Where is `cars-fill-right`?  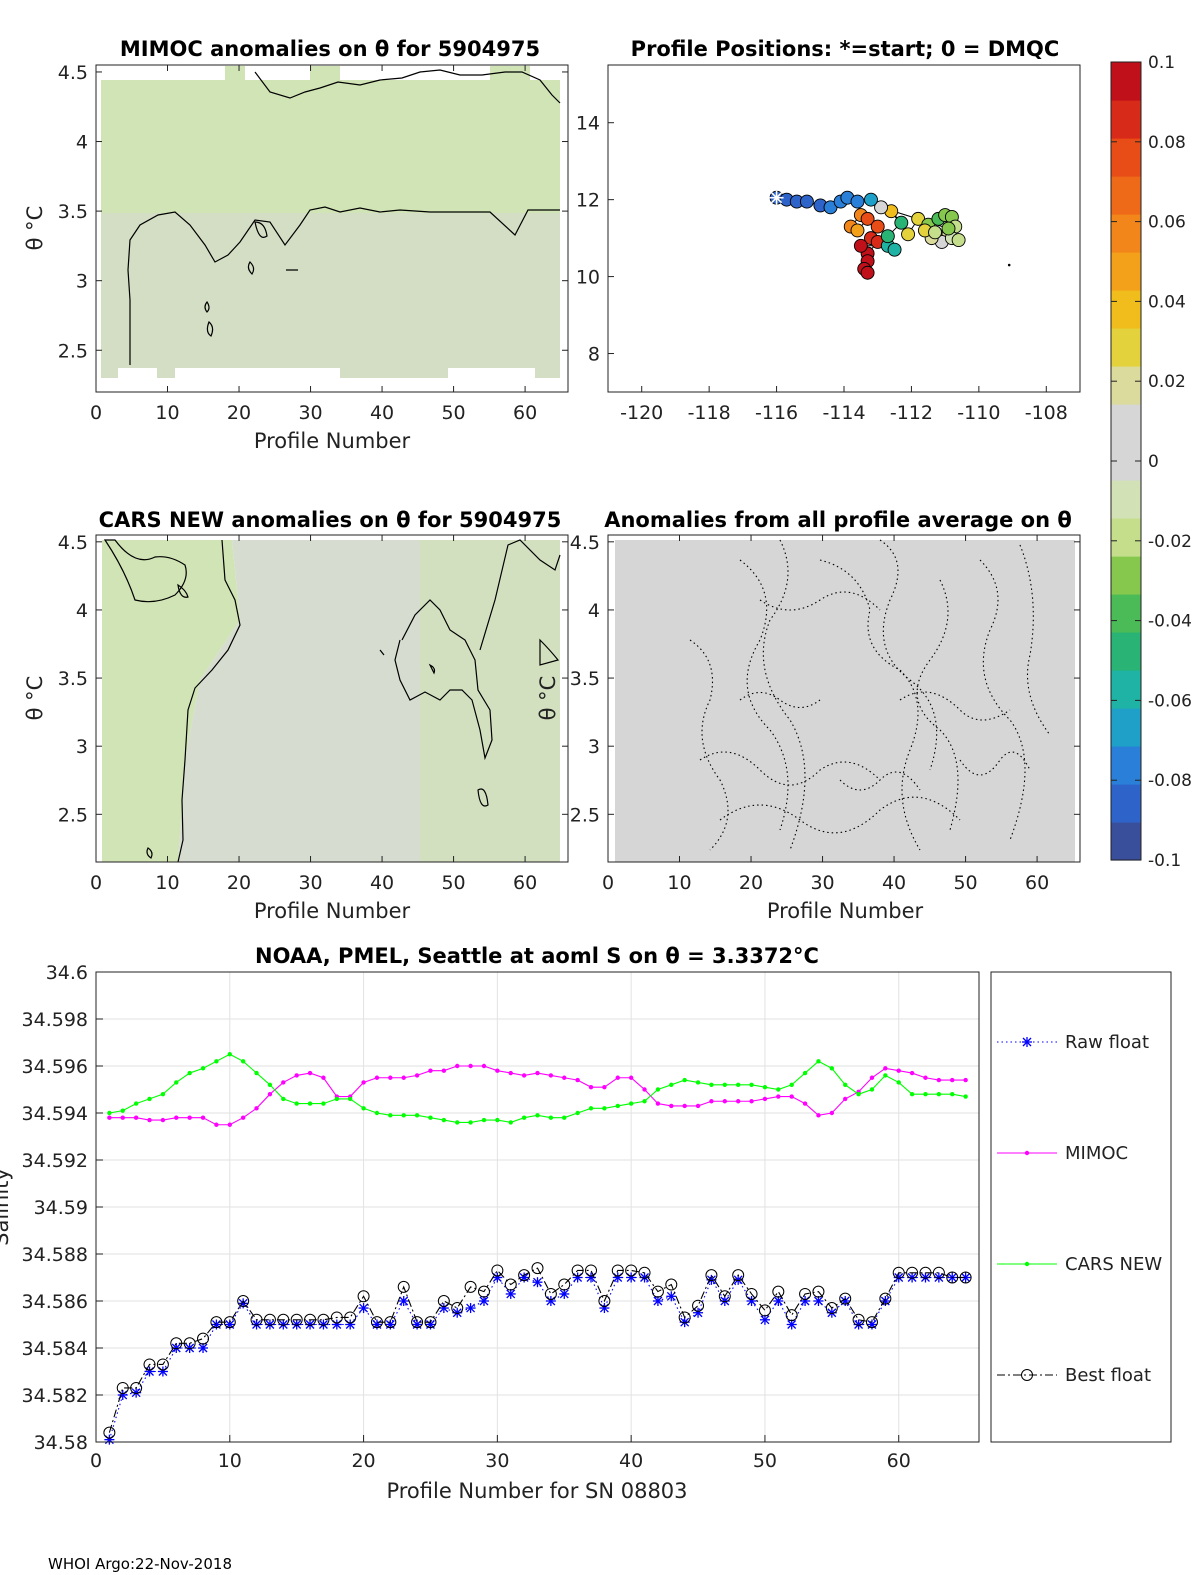
cars-fill-right is located at coordinates (490, 701).